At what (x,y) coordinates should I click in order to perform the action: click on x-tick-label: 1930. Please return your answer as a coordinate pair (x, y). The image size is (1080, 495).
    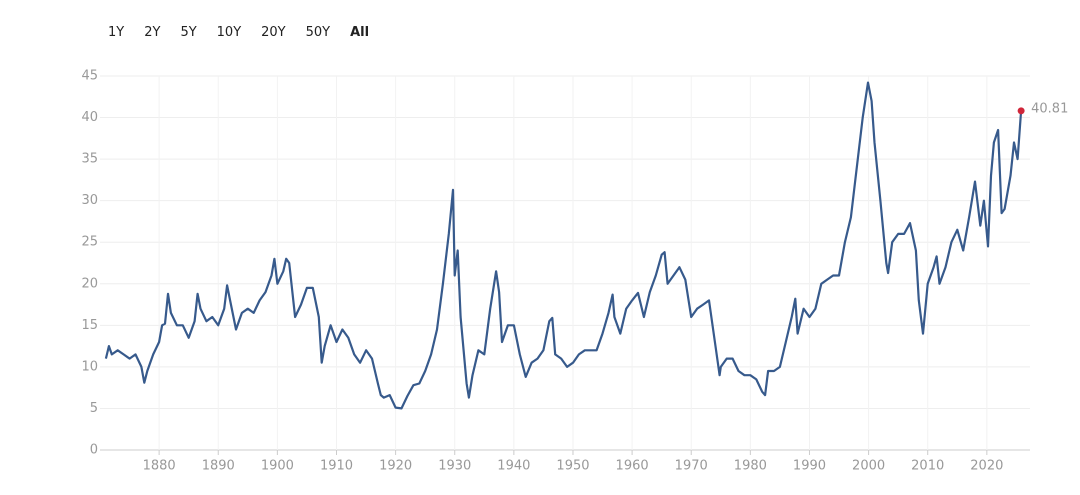
    Looking at the image, I should click on (454, 466).